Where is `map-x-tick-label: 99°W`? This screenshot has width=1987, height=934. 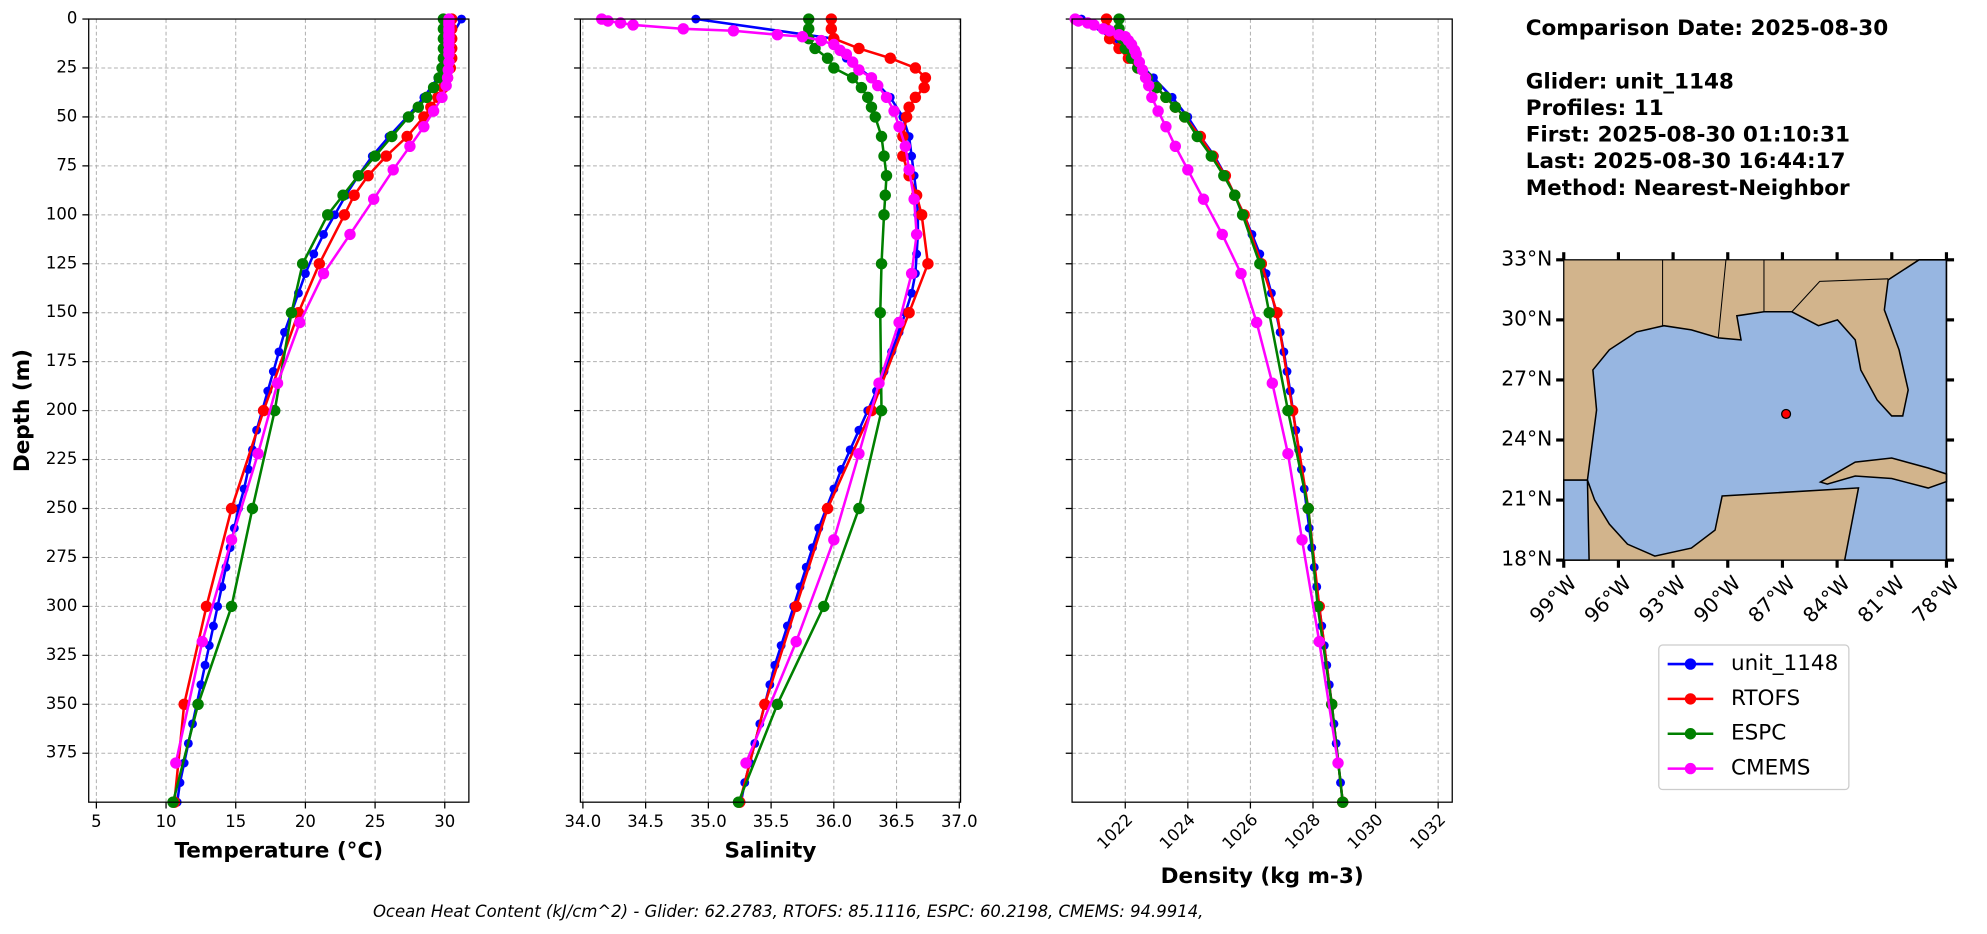 map-x-tick-label: 99°W is located at coordinates (1553, 599).